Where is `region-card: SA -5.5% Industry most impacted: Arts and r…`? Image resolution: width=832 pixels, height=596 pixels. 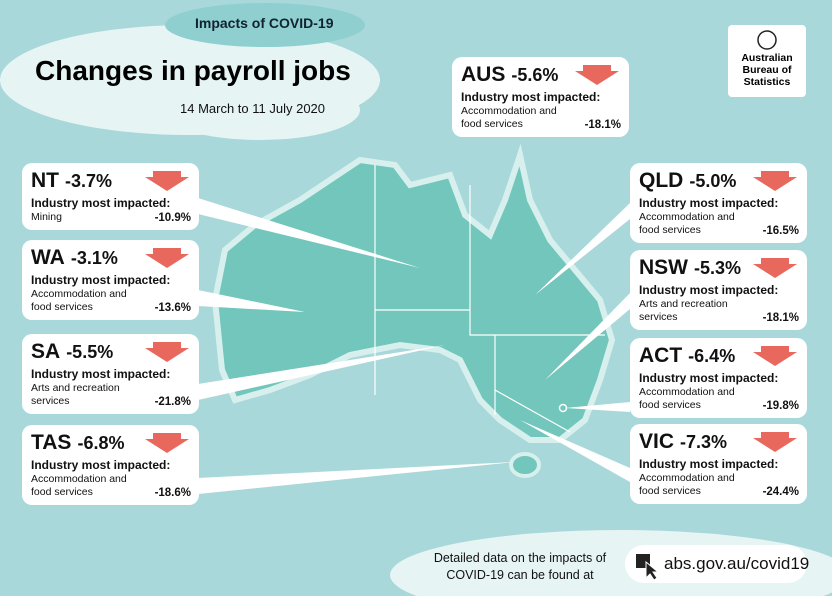 region-card: SA -5.5% Industry most impacted: Arts and r… is located at coordinates (110, 374).